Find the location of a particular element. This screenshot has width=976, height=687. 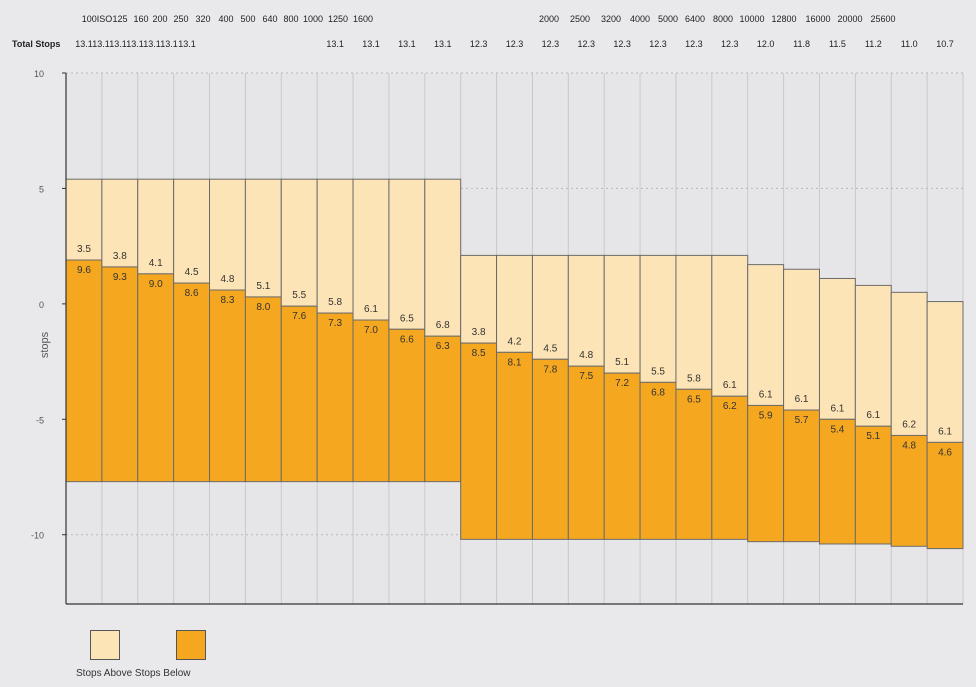

iso-label: 6400 is located at coordinates (695, 19).